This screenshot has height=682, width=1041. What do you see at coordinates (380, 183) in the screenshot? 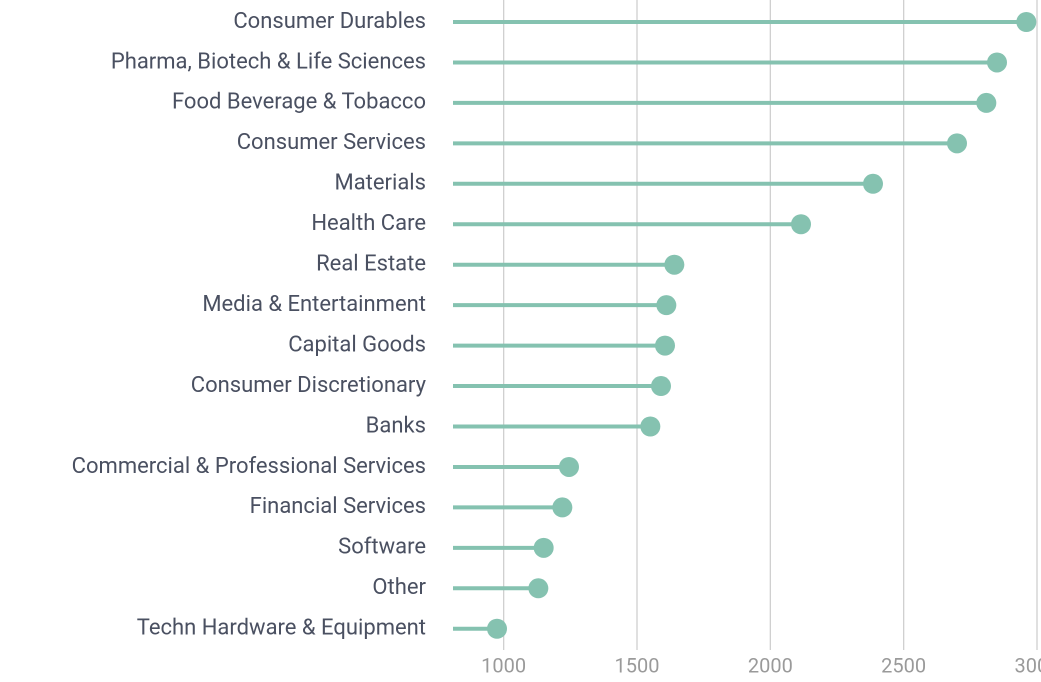
I see `y-tick-label: Materials` at bounding box center [380, 183].